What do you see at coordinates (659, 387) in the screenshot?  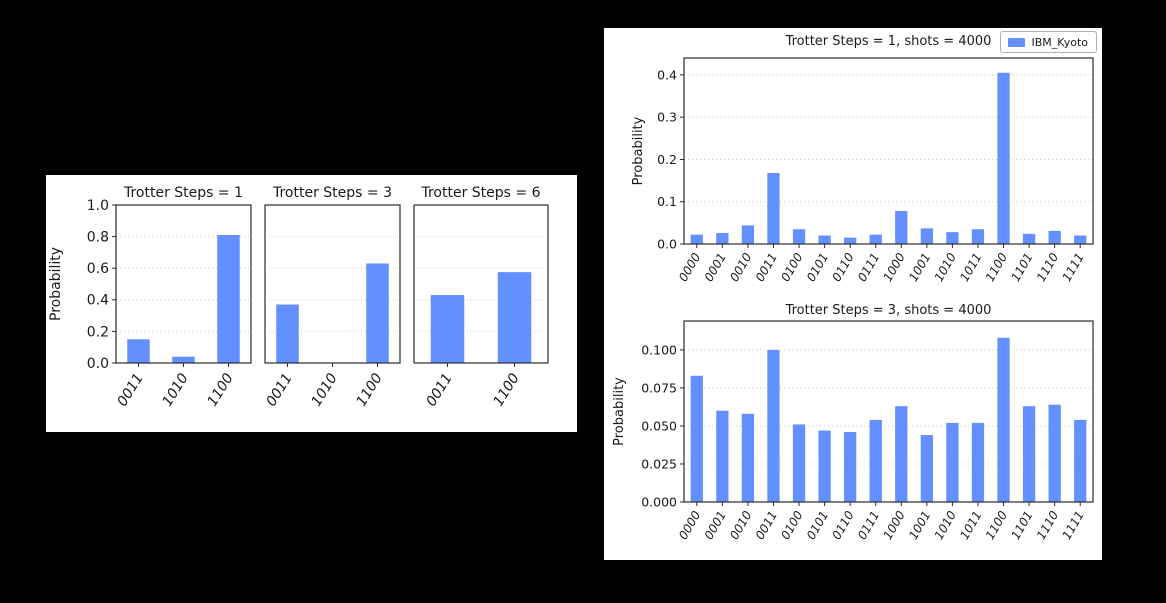 I see `y-tick-label: 0.075` at bounding box center [659, 387].